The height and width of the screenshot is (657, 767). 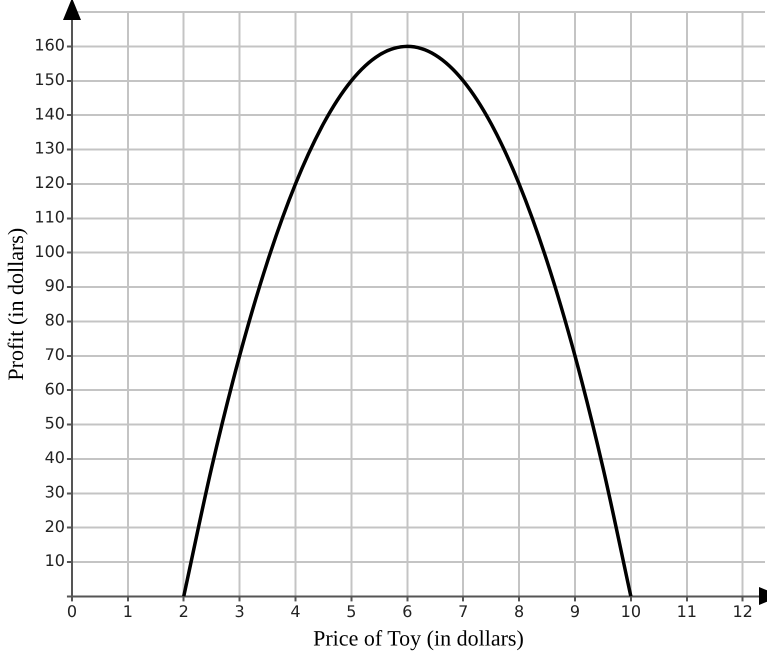 What do you see at coordinates (72, 612) in the screenshot?
I see `x-tick-label: 0` at bounding box center [72, 612].